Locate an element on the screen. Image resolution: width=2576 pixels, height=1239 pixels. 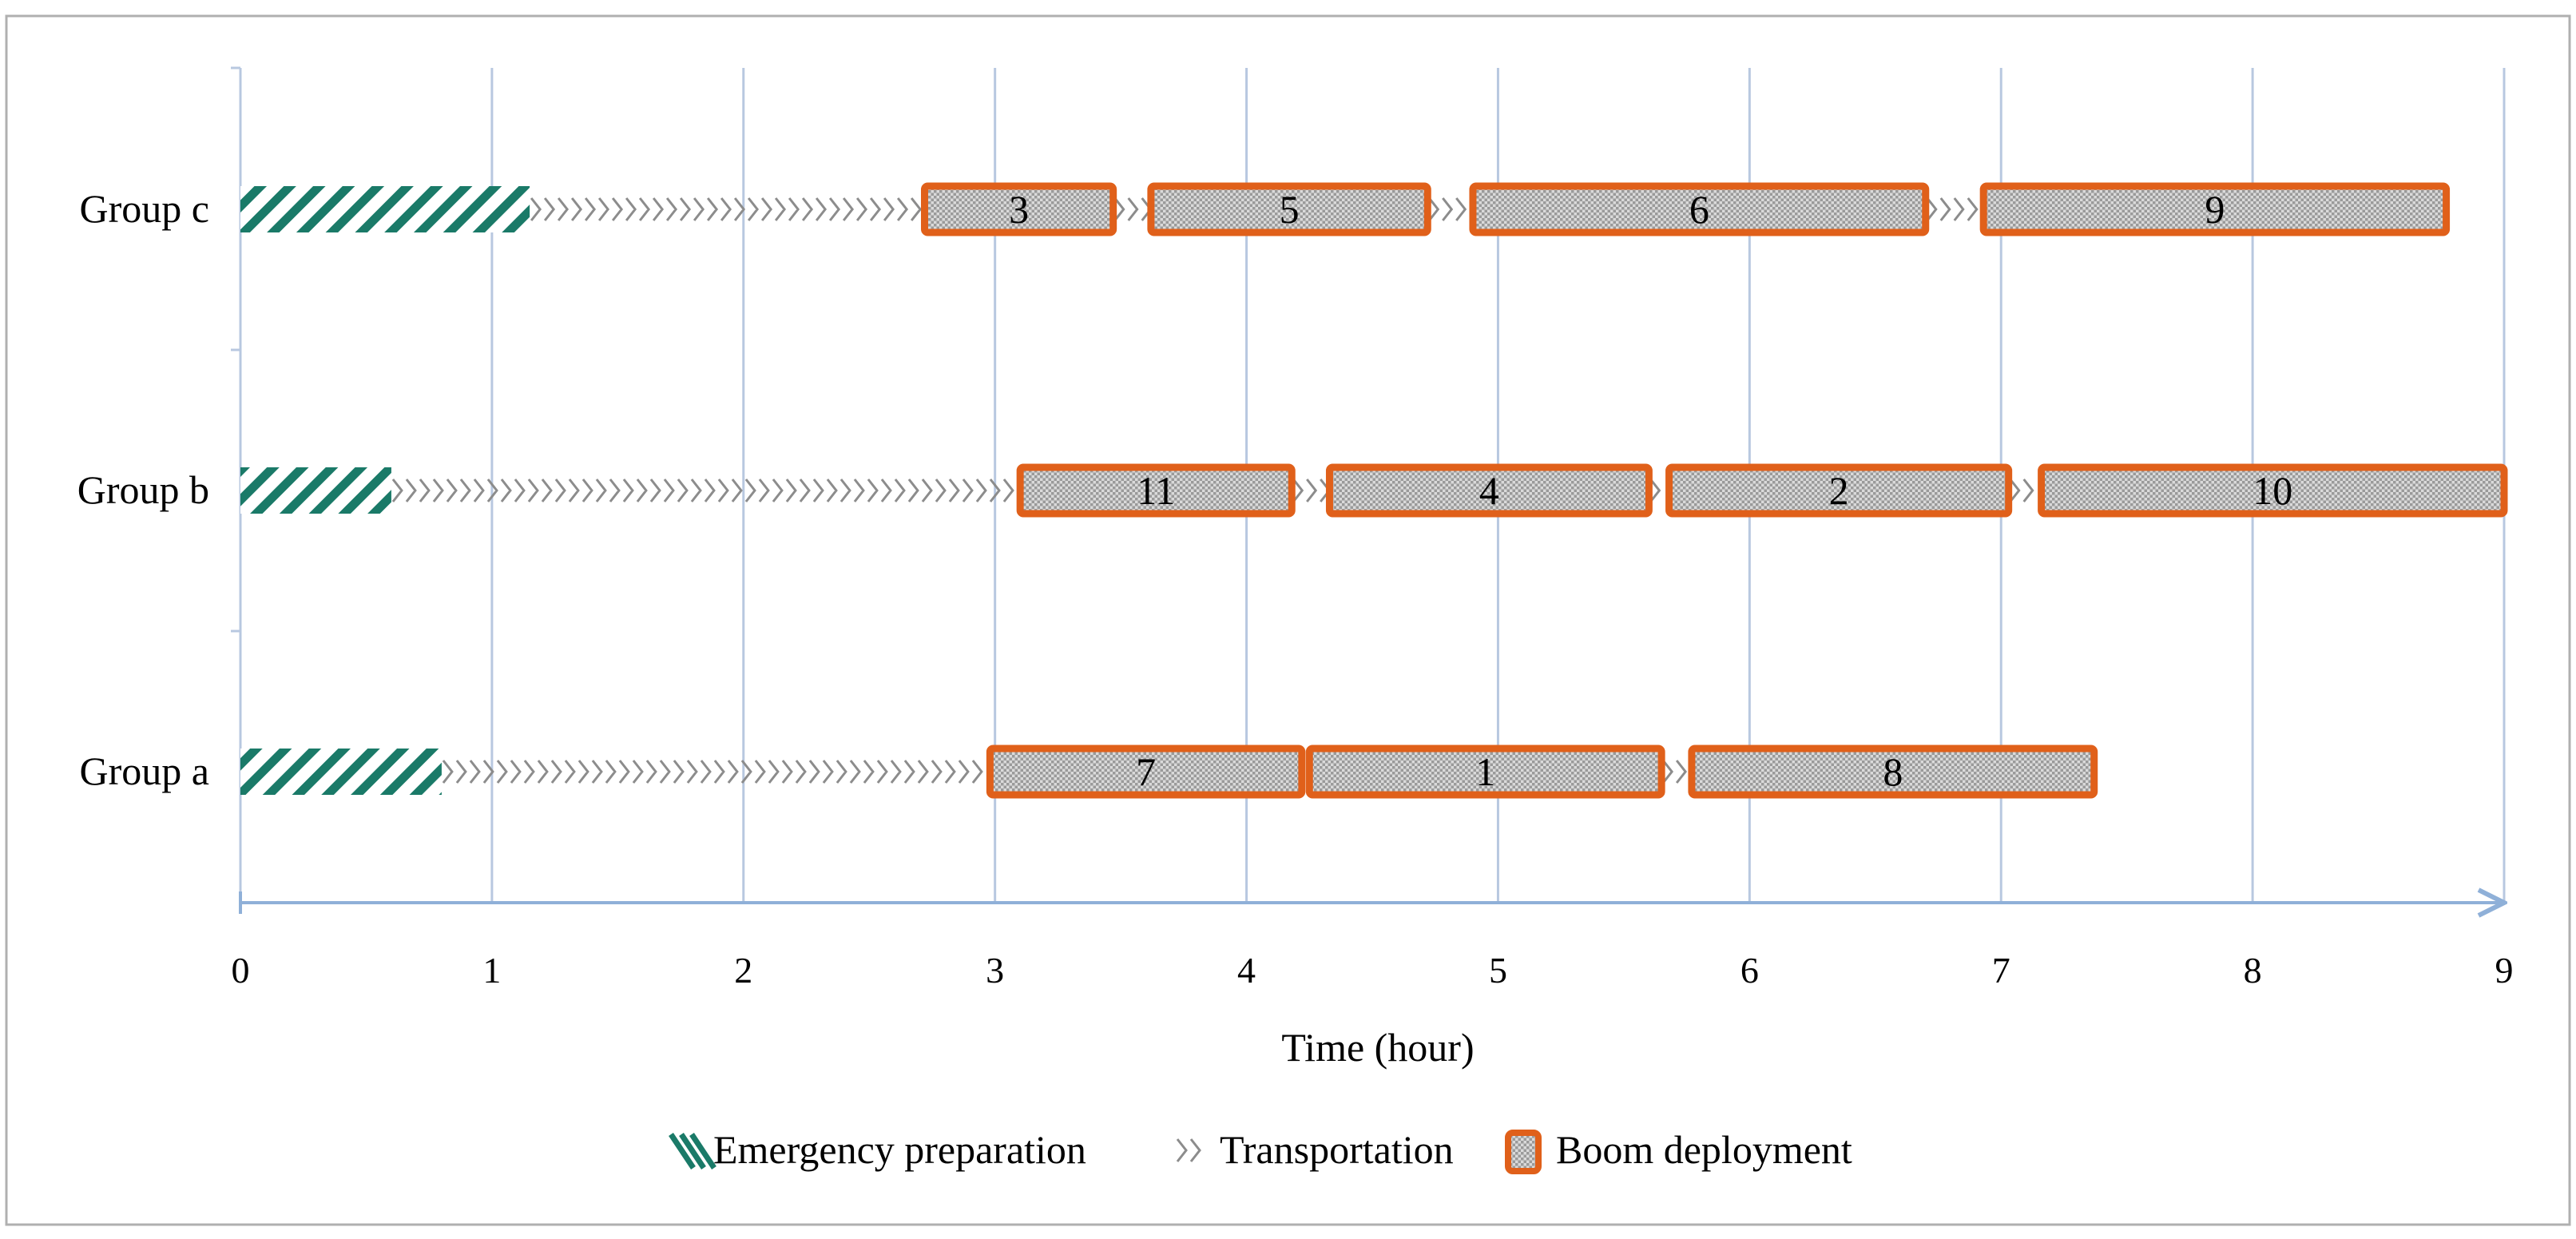
legend-item-boom-deployment: Boom deployment is located at coordinates (1678, 1150).